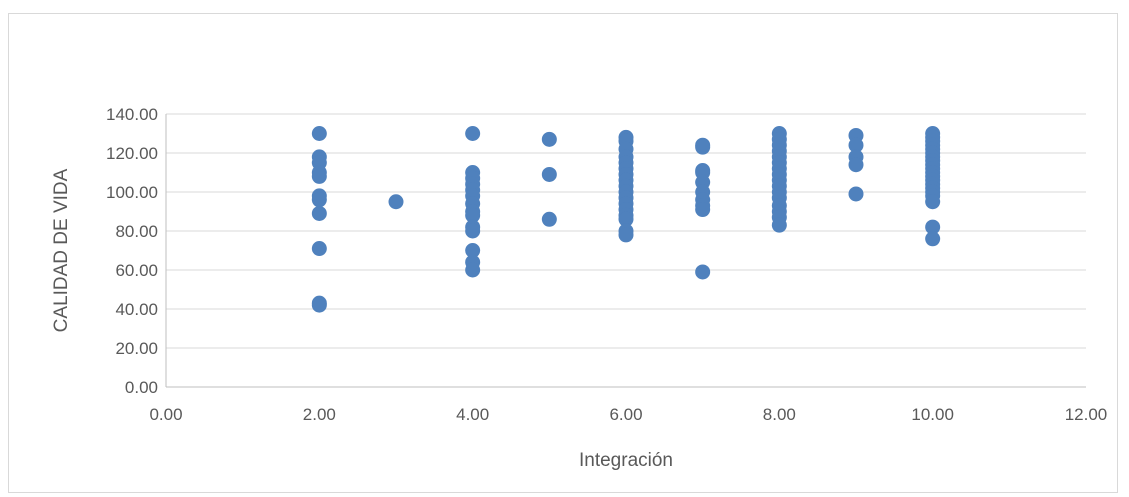  What do you see at coordinates (132, 153) in the screenshot?
I see `y-tick-label: 120.00` at bounding box center [132, 153].